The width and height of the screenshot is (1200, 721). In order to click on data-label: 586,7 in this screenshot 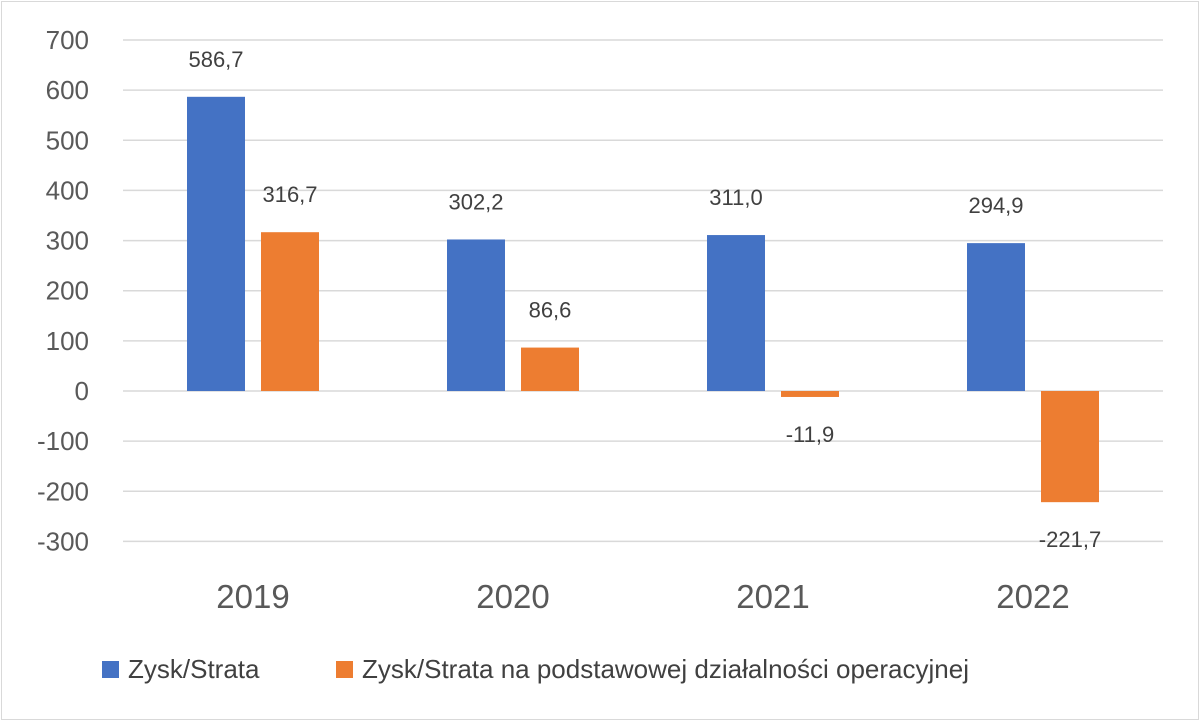, I will do `click(215, 59)`.